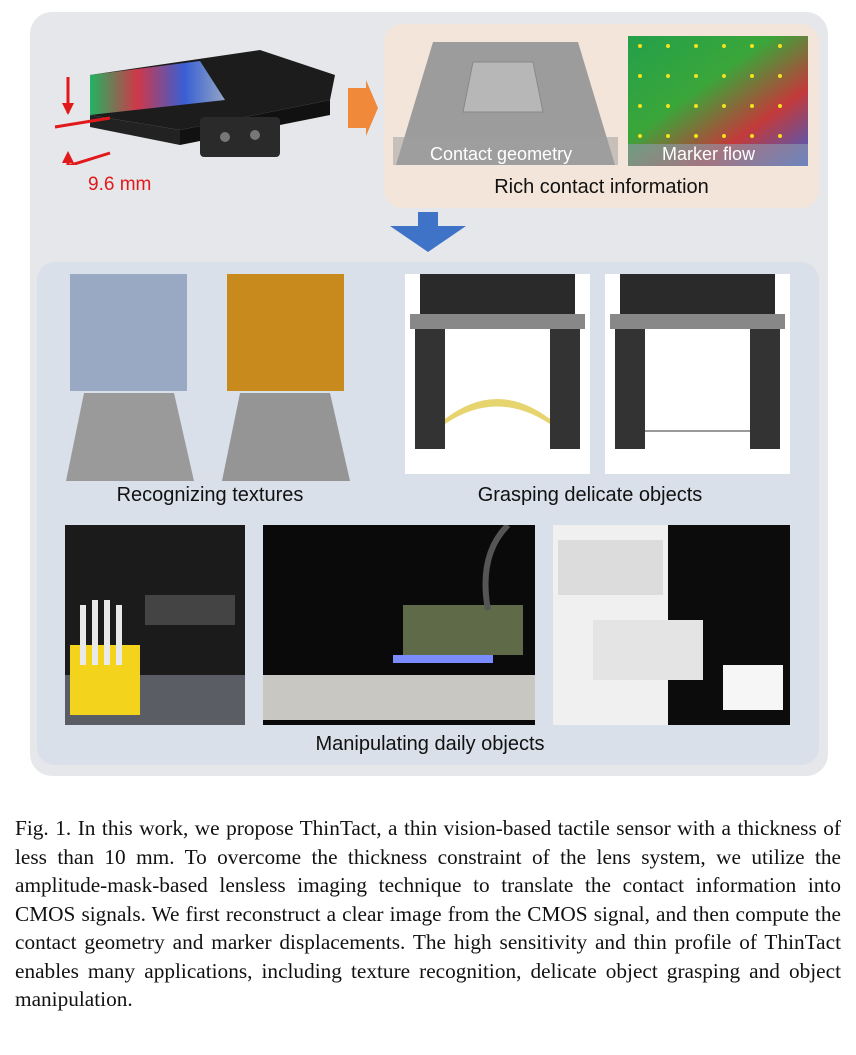  Describe the element at coordinates (590, 495) in the screenshot. I see `grasping-label: Grasping delicate objects` at that location.